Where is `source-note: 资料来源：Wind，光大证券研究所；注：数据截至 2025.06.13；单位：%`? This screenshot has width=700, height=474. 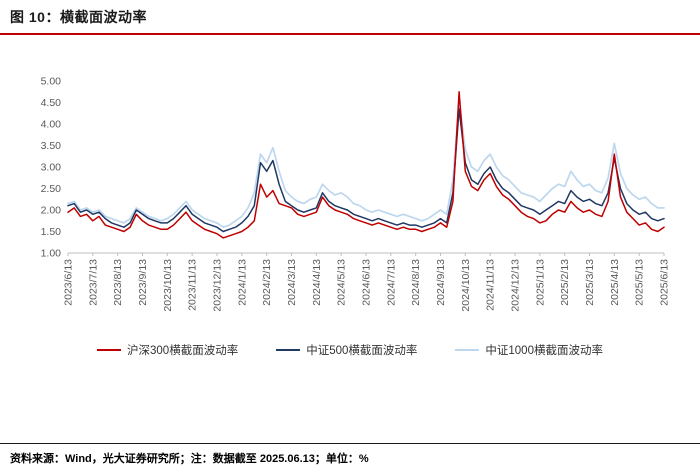
source-note: 资料来源：Wind，光大证券研究所；注：数据截至 2025.06.13；单位：% is located at coordinates (350, 458).